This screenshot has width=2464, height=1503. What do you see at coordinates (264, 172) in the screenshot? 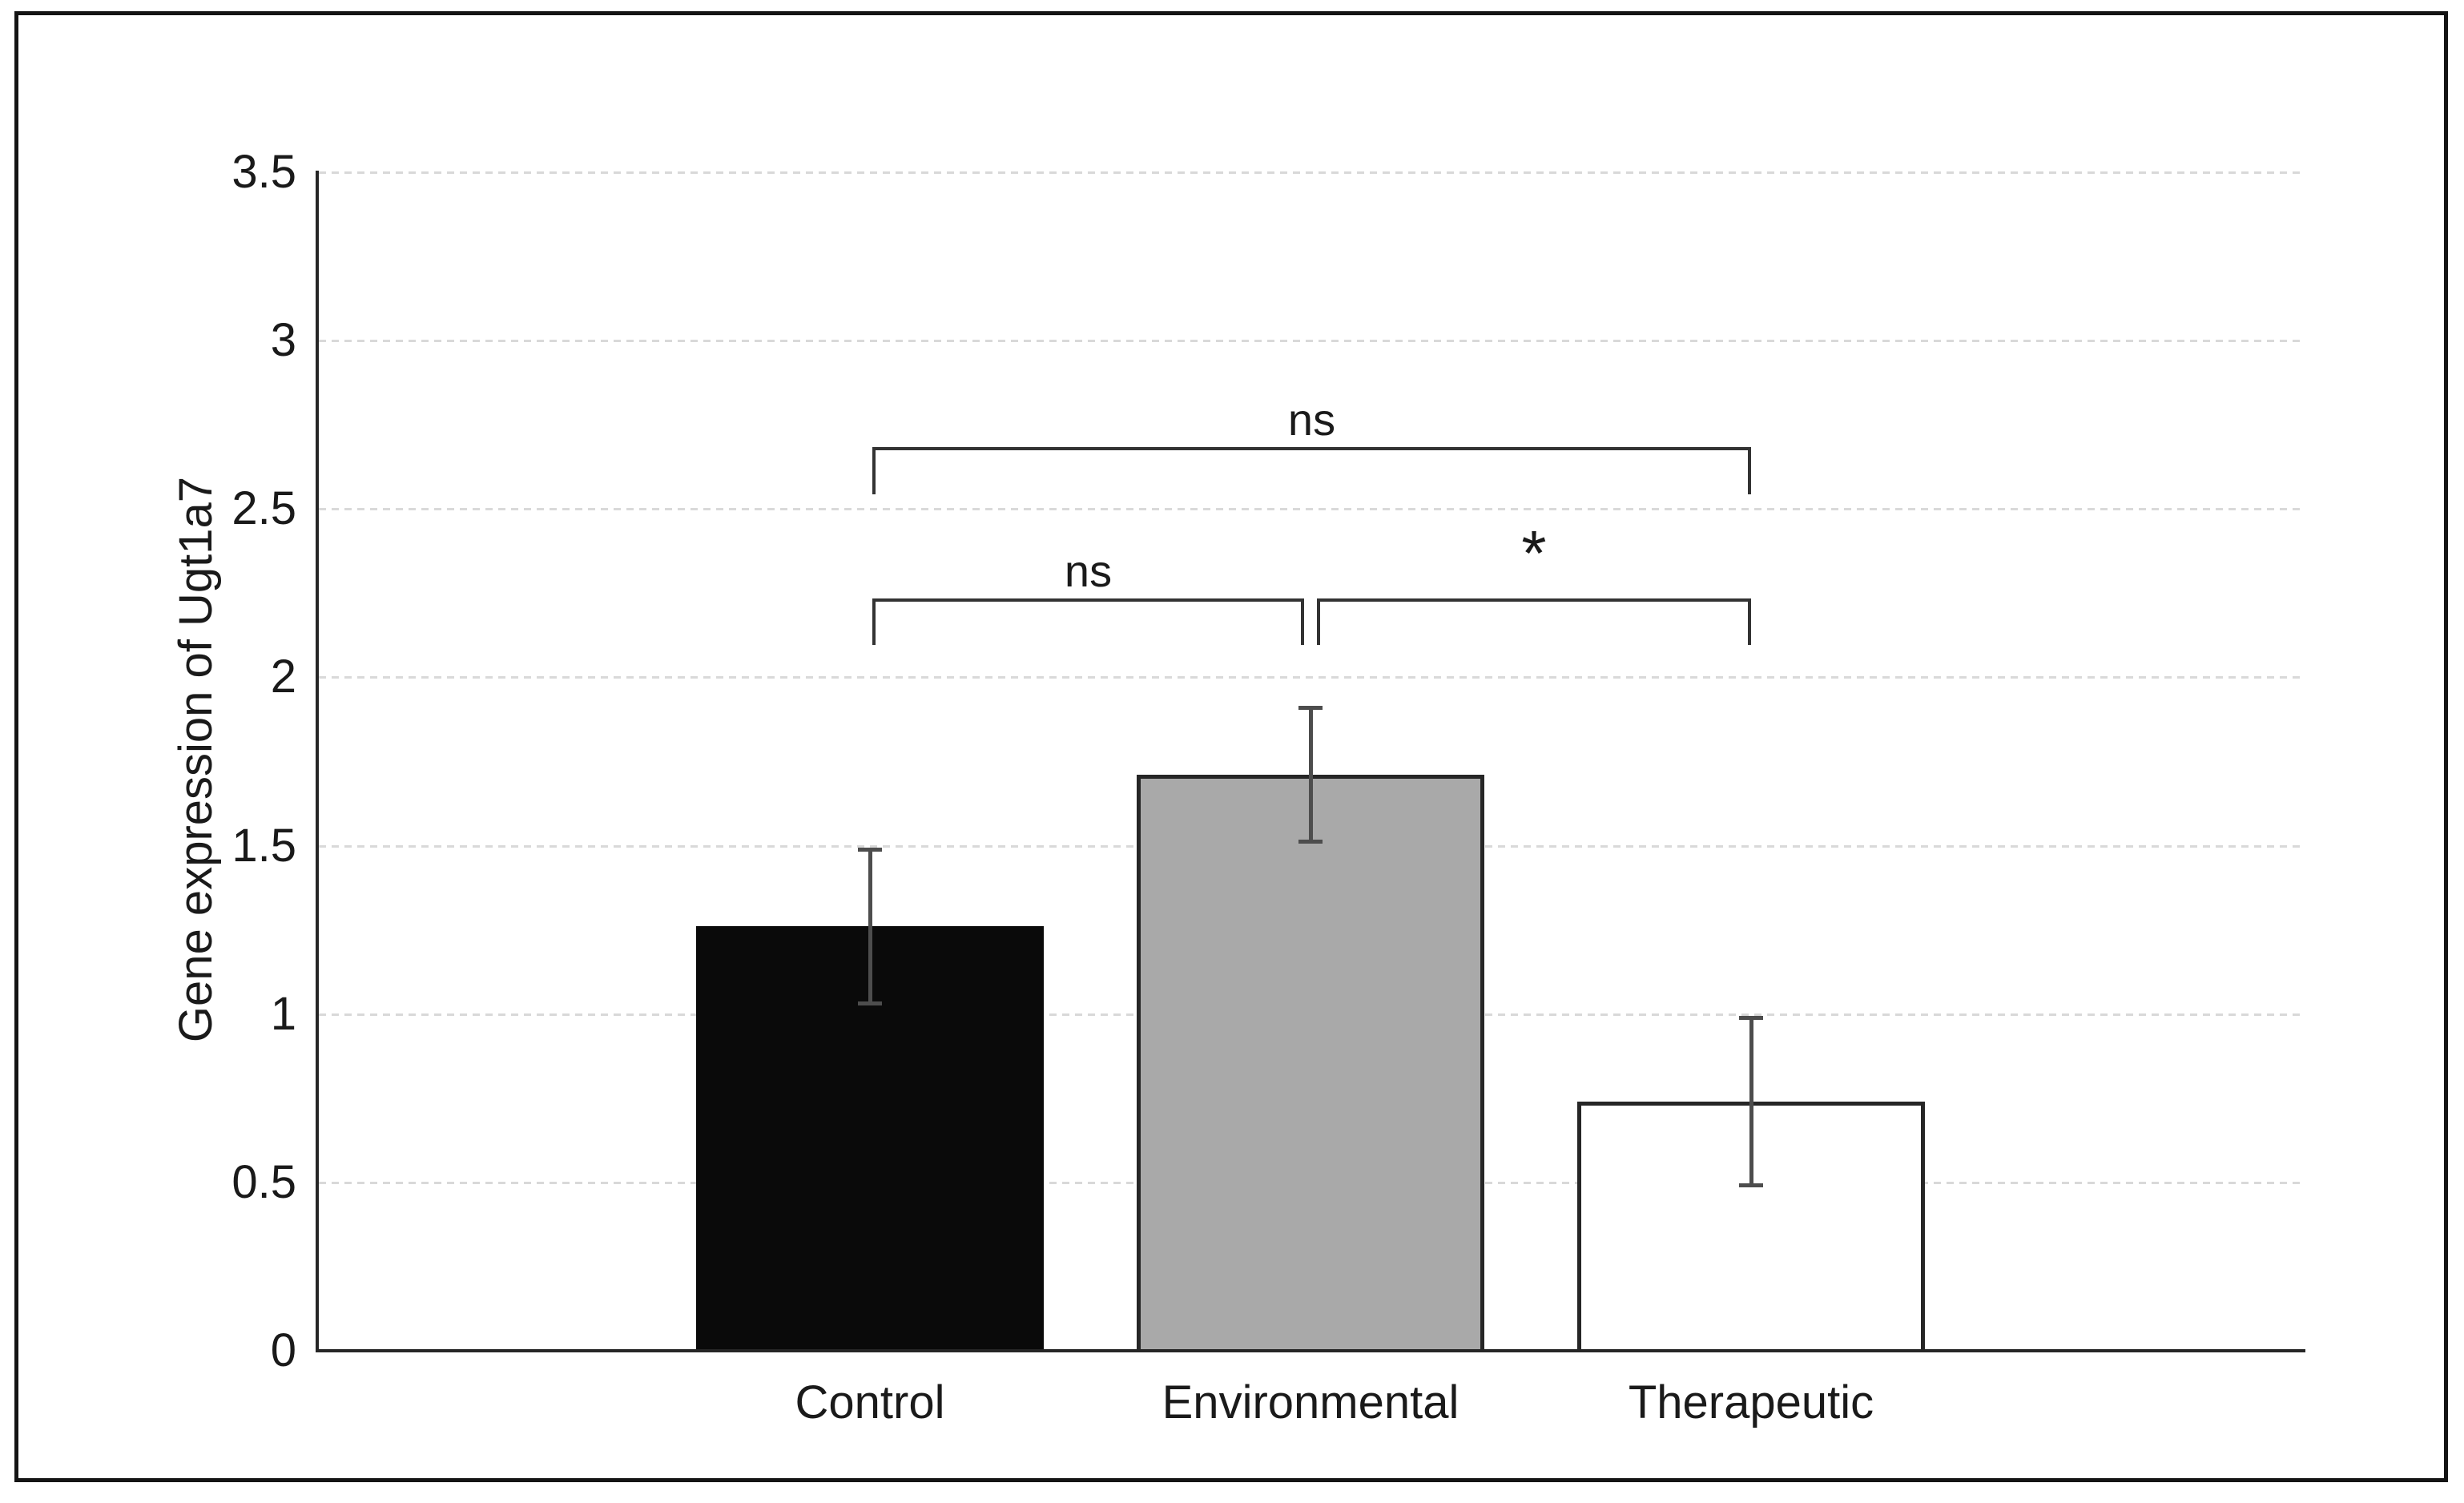
I see `y-tick-label: 3.5` at bounding box center [264, 172].